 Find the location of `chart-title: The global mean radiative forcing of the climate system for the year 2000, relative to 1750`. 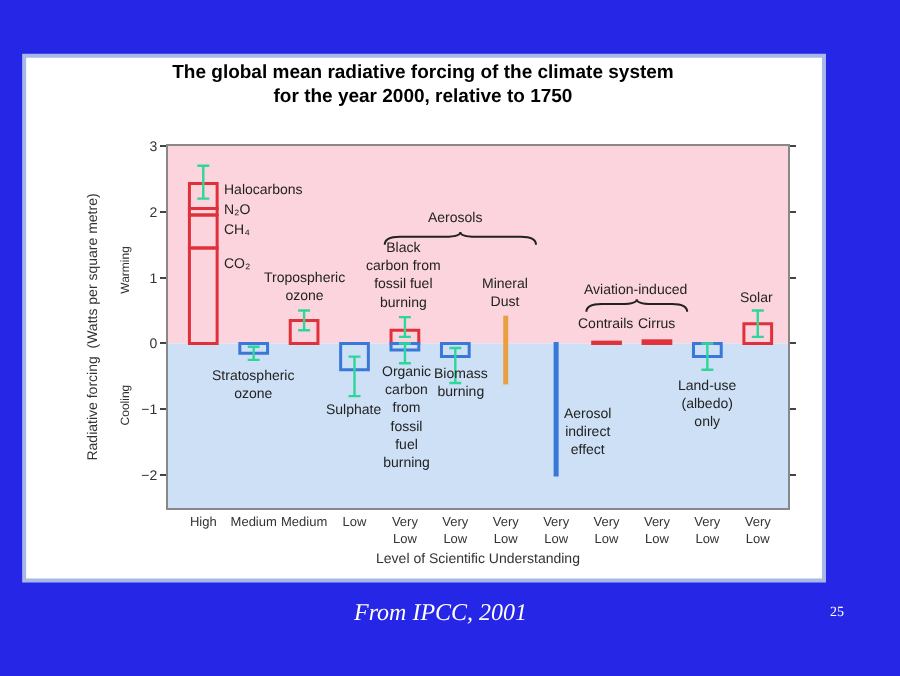

chart-title: The global mean radiative forcing of the climate system for the year 2000, relative to 1750 is located at coordinates (423, 85).